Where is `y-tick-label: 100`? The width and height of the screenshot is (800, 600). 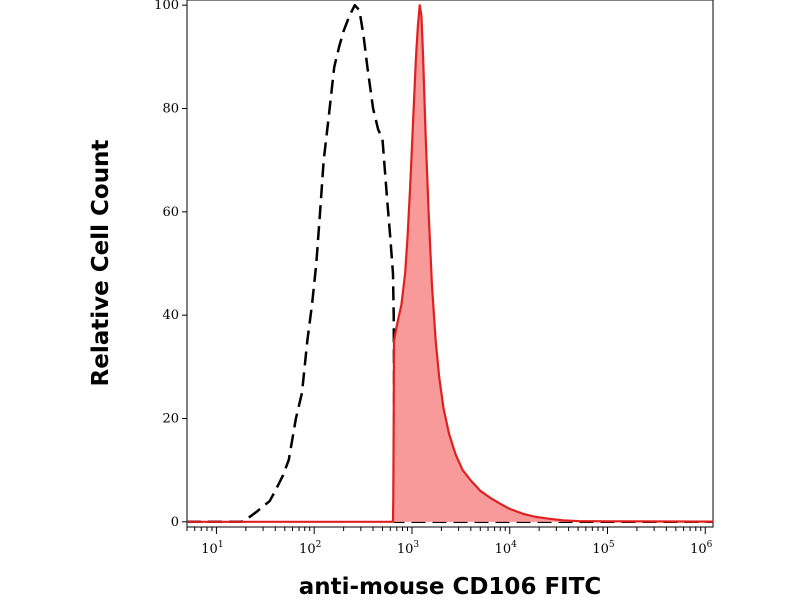
y-tick-label: 100 is located at coordinates (166, 6).